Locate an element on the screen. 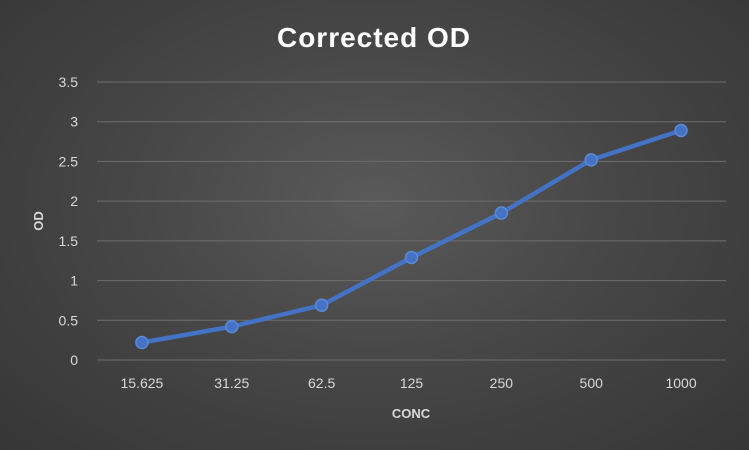 This screenshot has height=450, width=749. x-tick-label: 62.5 is located at coordinates (321, 383).